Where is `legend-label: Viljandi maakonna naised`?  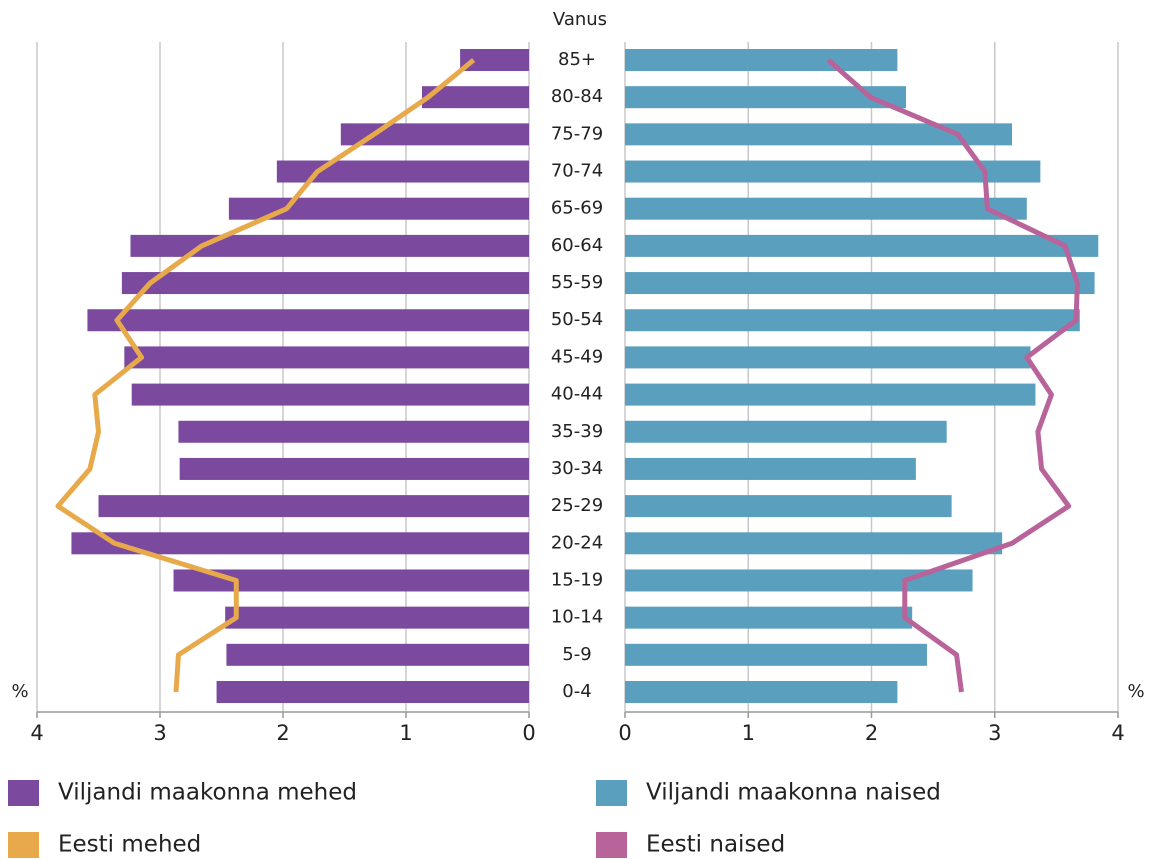 legend-label: Viljandi maakonna naised is located at coordinates (793, 793).